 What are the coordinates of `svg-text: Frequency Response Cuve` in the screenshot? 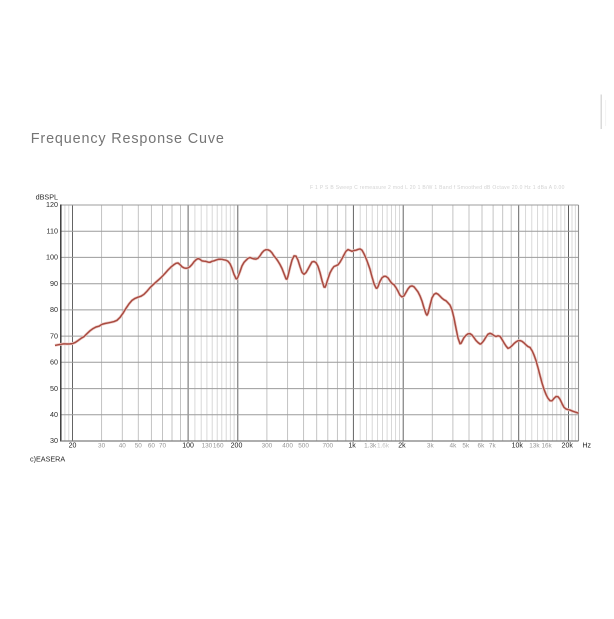 It's located at (128, 139).